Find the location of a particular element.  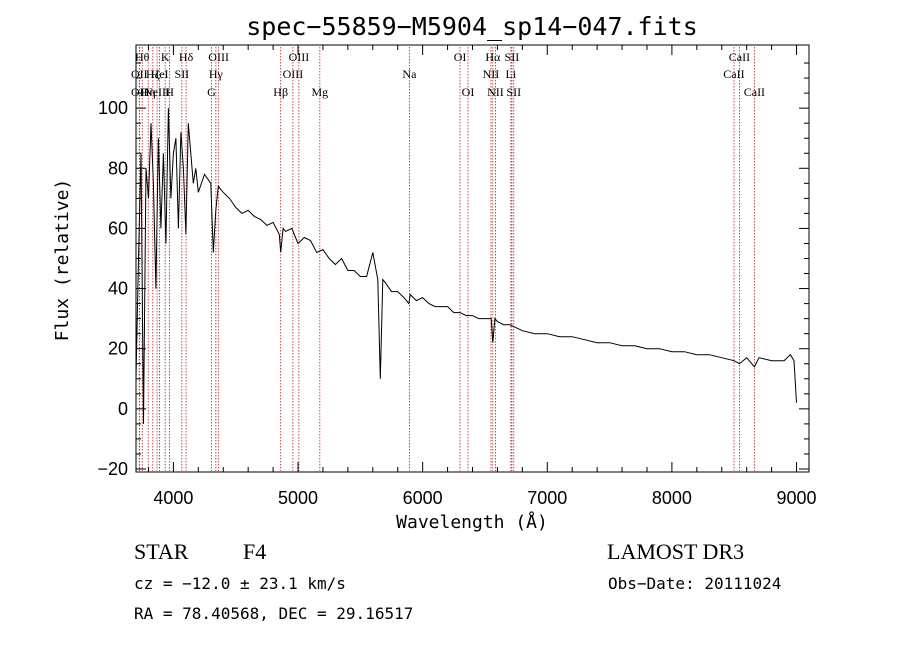

chart-title: spec−55859−M5904_sp14−047.fits is located at coordinates (472, 26).